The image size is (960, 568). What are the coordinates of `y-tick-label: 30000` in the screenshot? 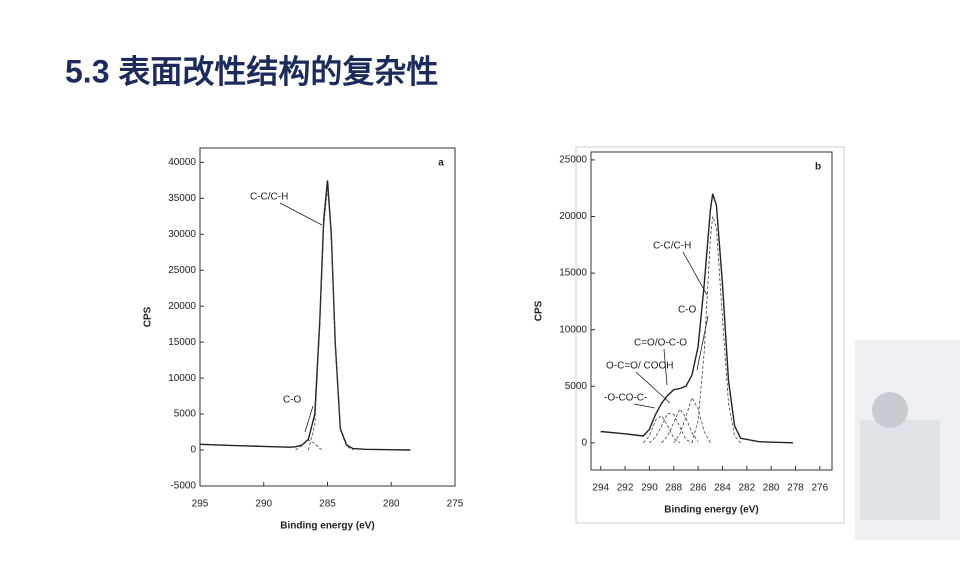 It's located at (182, 234).